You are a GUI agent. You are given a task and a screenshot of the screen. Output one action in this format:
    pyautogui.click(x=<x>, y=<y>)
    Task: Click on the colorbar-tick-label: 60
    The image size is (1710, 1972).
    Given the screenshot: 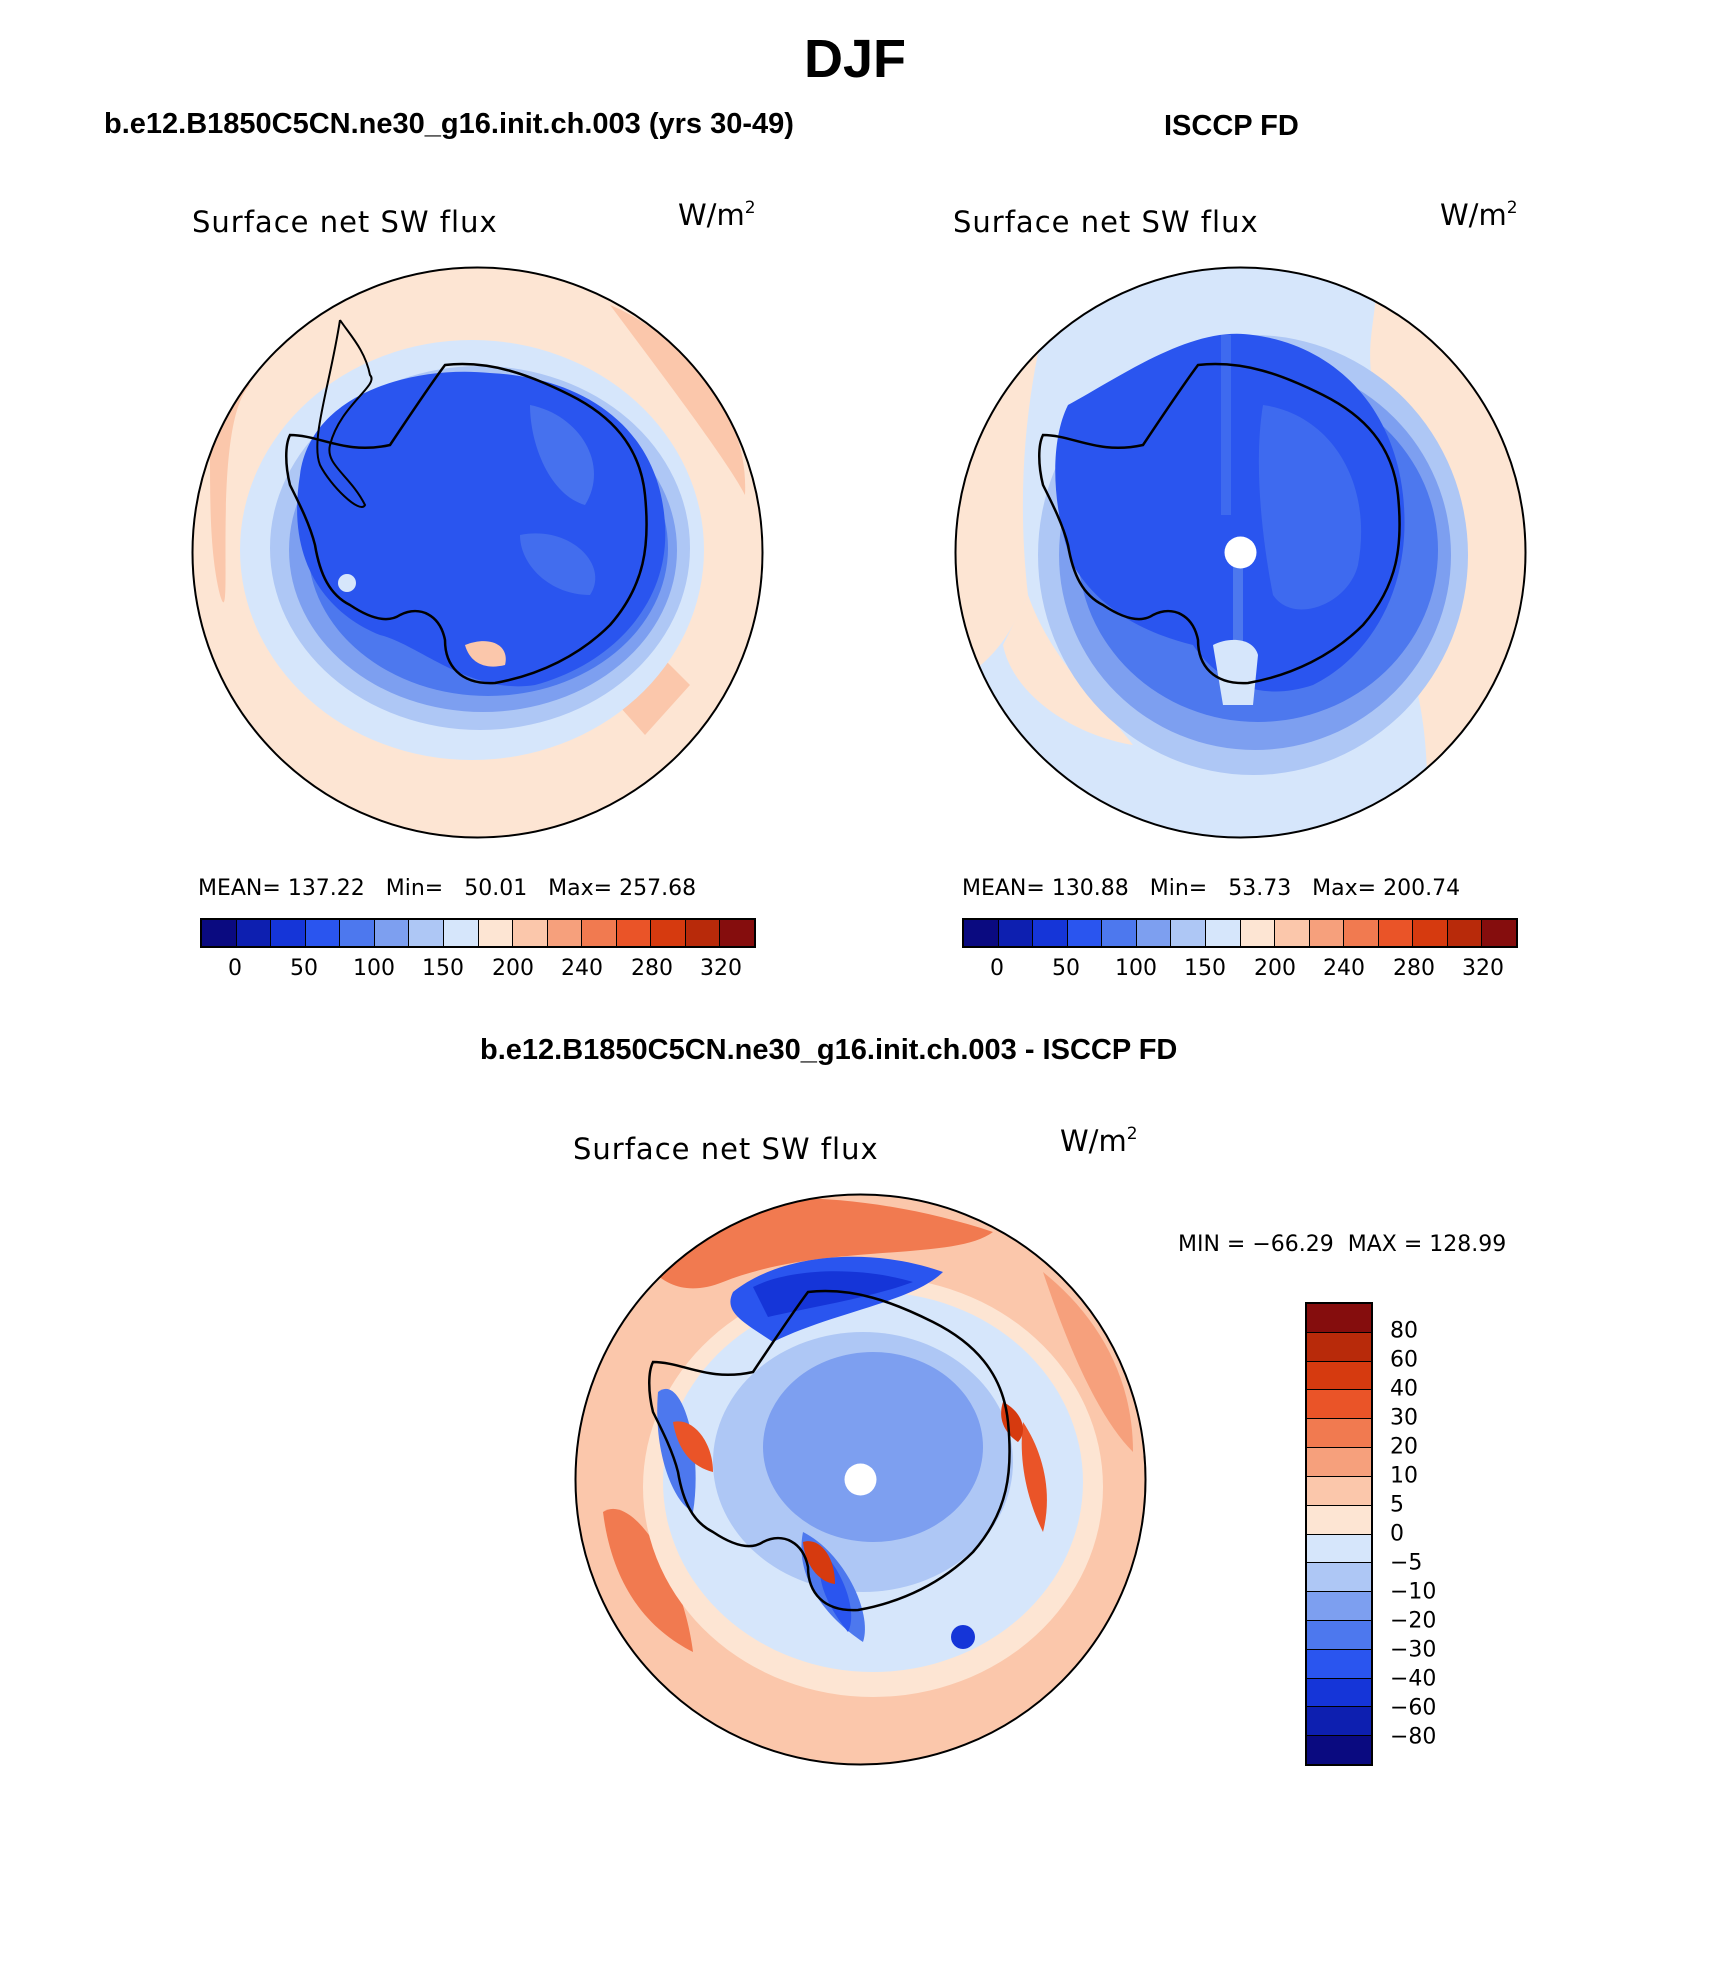 What is the action you would take?
    pyautogui.click(x=1404, y=1360)
    